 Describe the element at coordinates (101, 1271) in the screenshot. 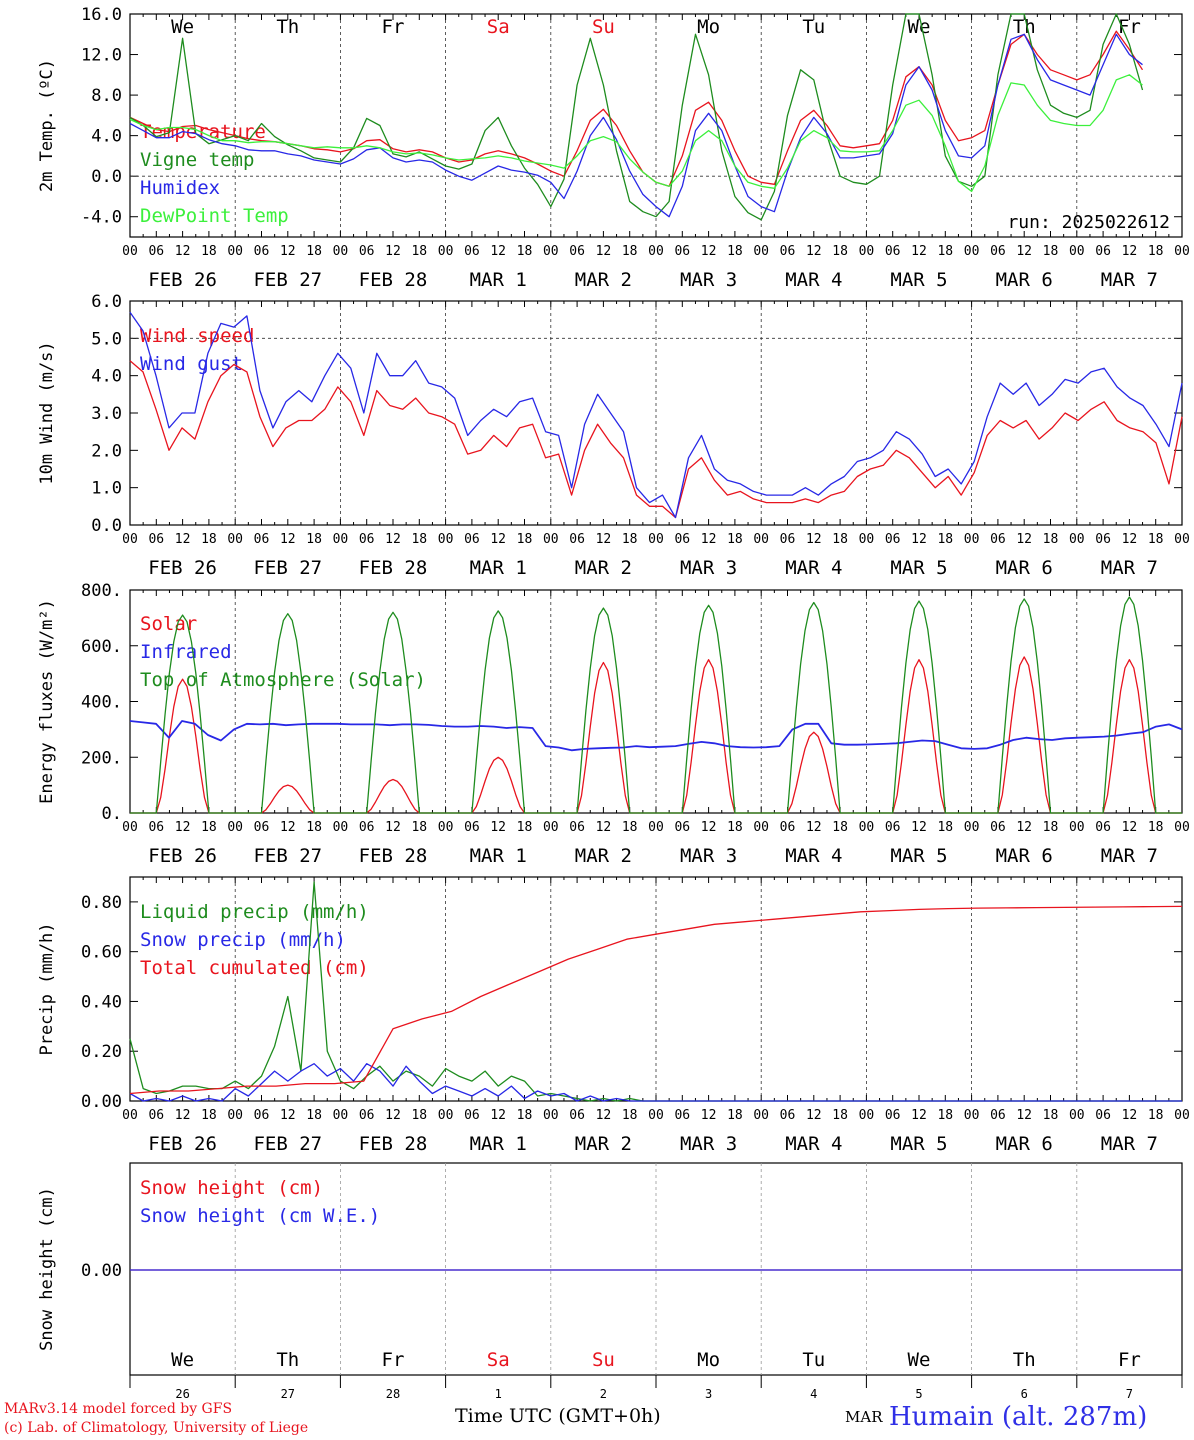

I see `y-tick-label: 0.00` at that location.